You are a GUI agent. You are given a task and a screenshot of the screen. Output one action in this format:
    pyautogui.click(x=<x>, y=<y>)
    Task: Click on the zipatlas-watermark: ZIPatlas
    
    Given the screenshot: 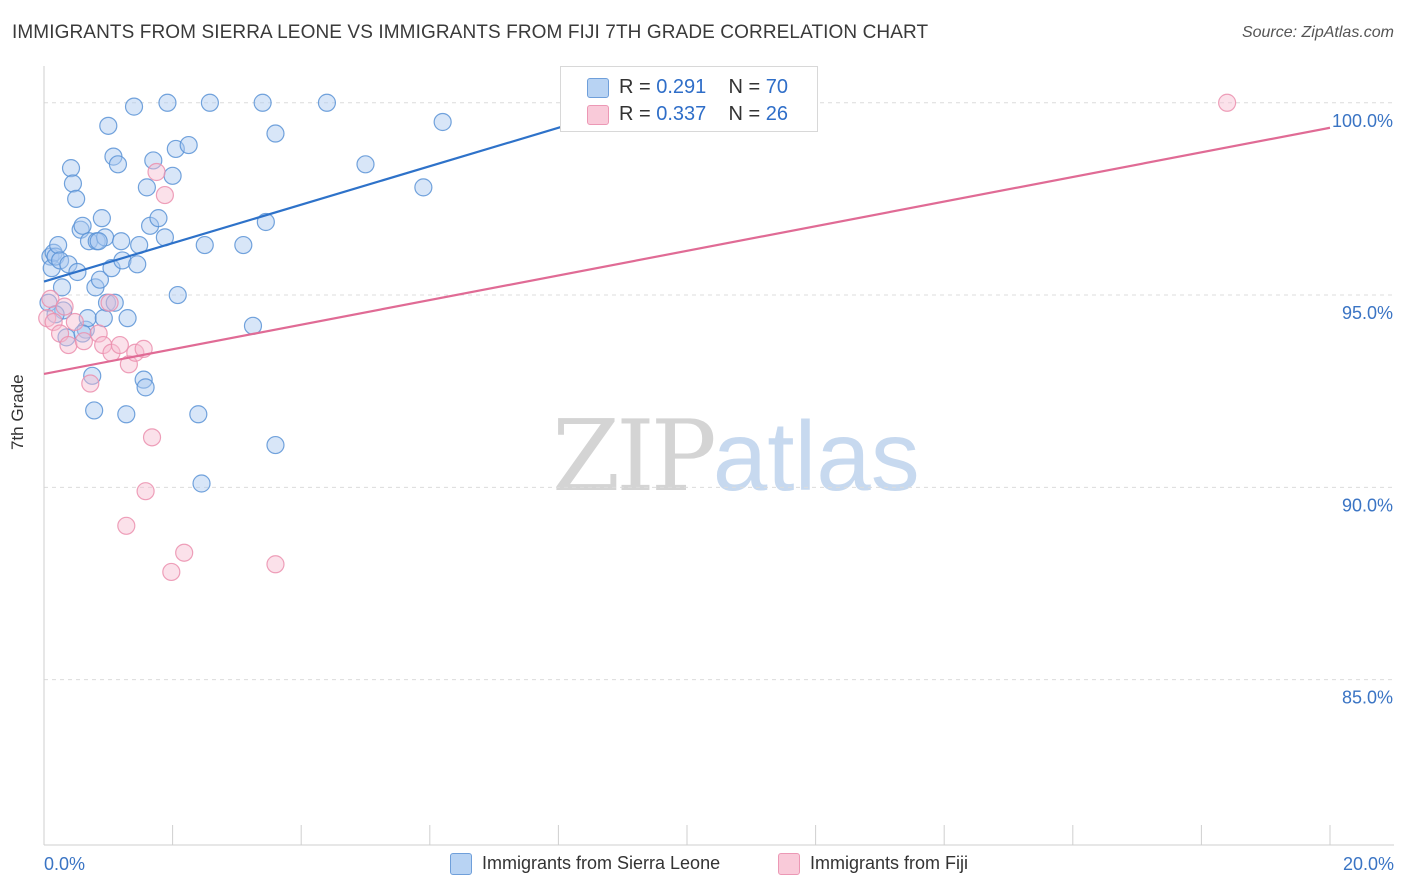 What is the action you would take?
    pyautogui.click(x=736, y=457)
    